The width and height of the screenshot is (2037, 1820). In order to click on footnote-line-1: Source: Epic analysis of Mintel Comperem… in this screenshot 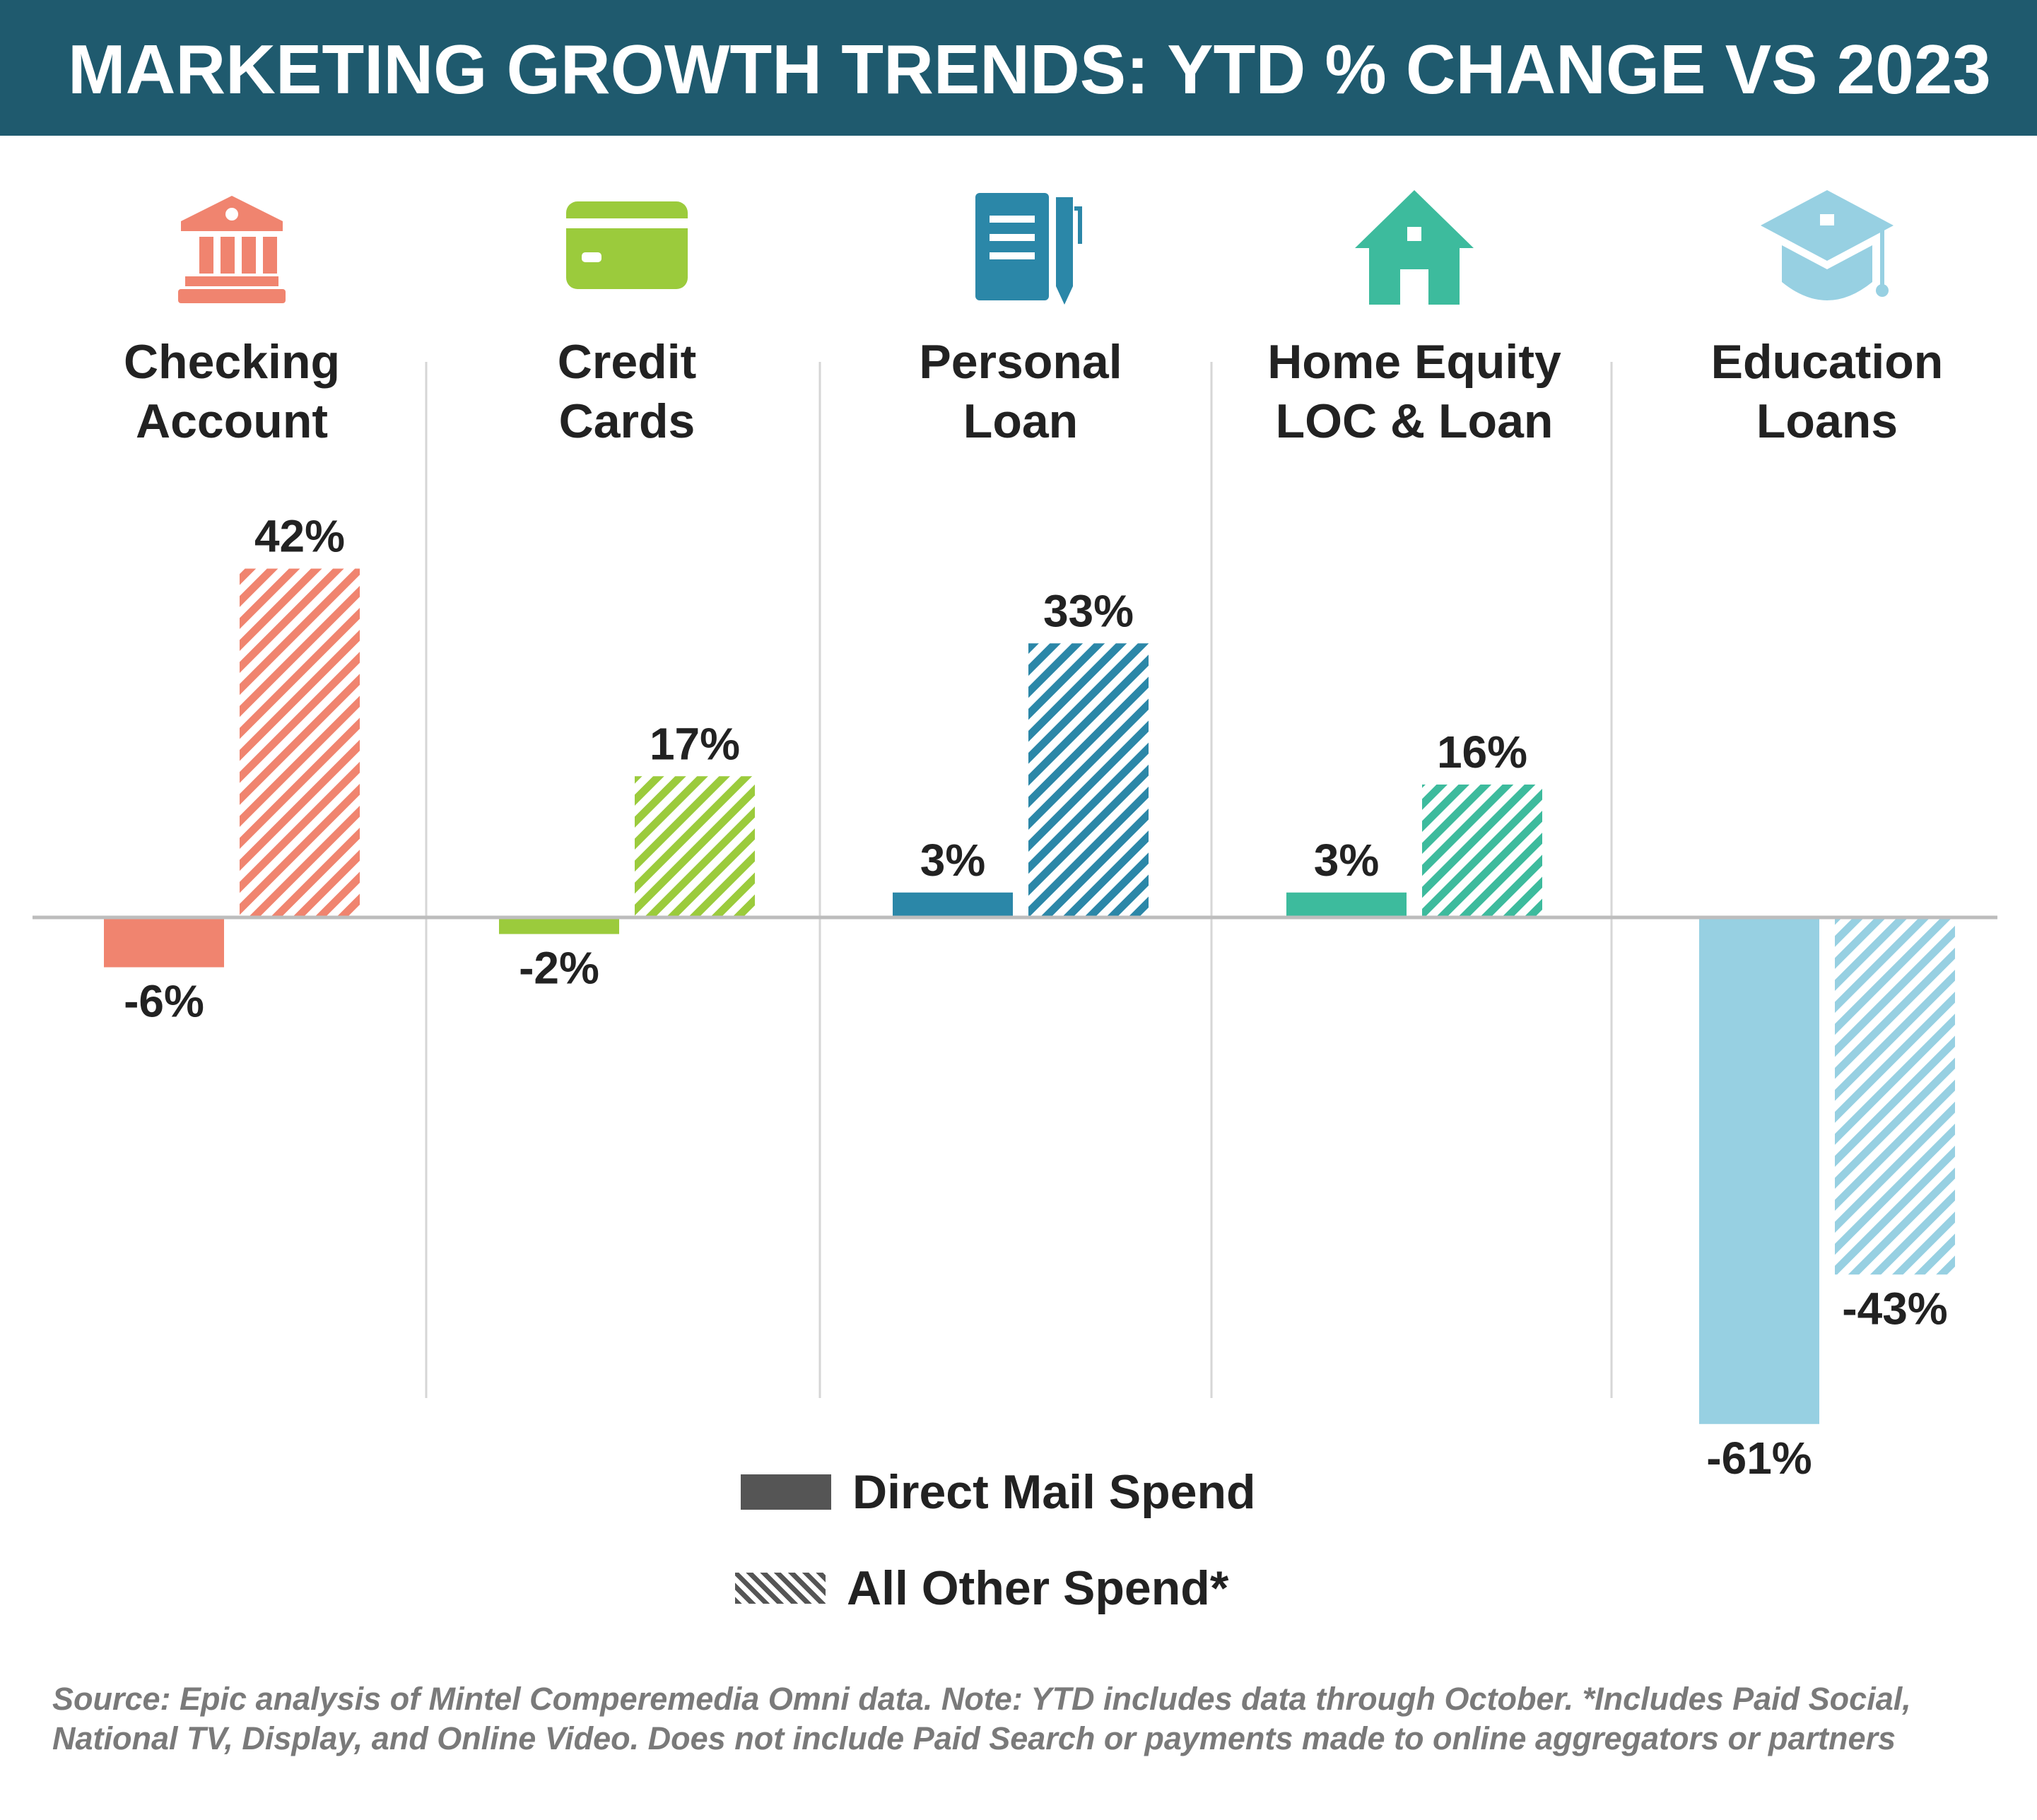, I will do `click(982, 1699)`.